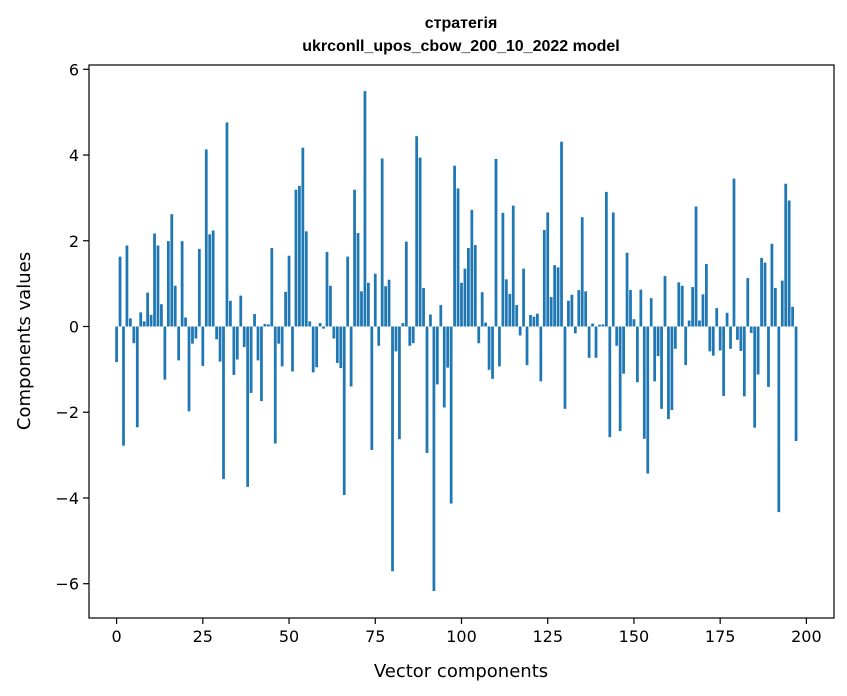  What do you see at coordinates (67, 412) in the screenshot?
I see `y-tick-label: −2` at bounding box center [67, 412].